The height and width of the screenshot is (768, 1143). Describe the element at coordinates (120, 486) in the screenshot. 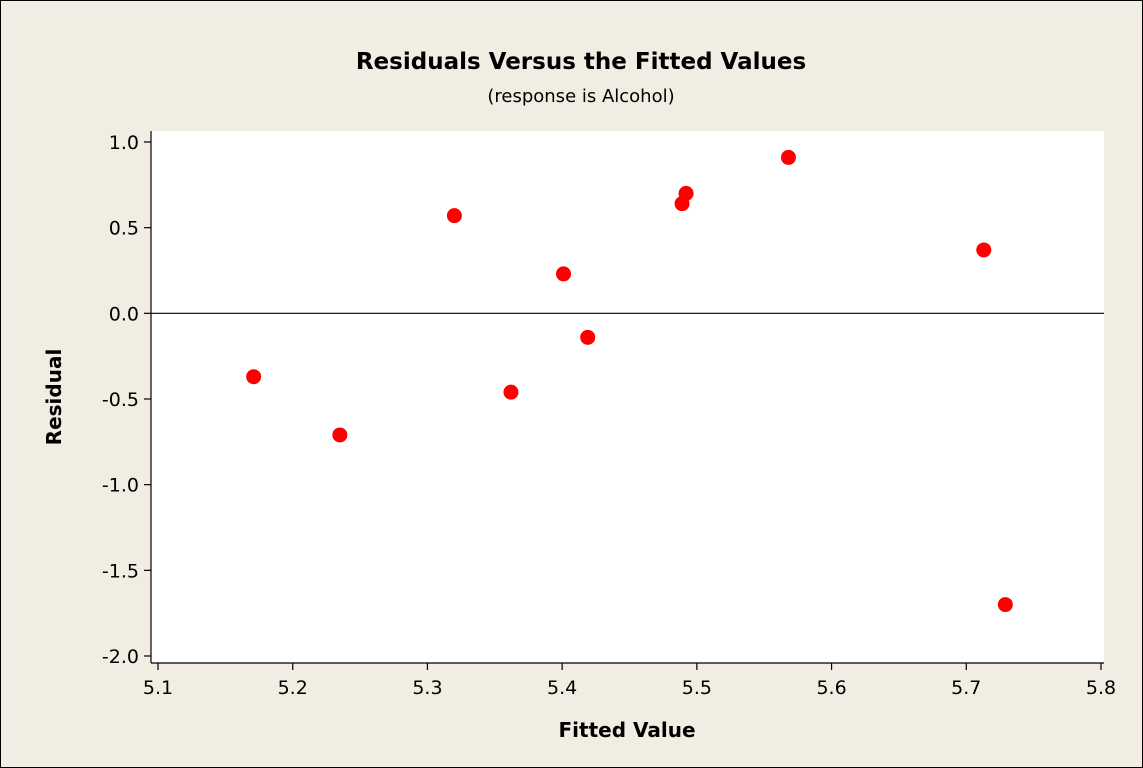

I see `y-tick-label: -1.0` at that location.